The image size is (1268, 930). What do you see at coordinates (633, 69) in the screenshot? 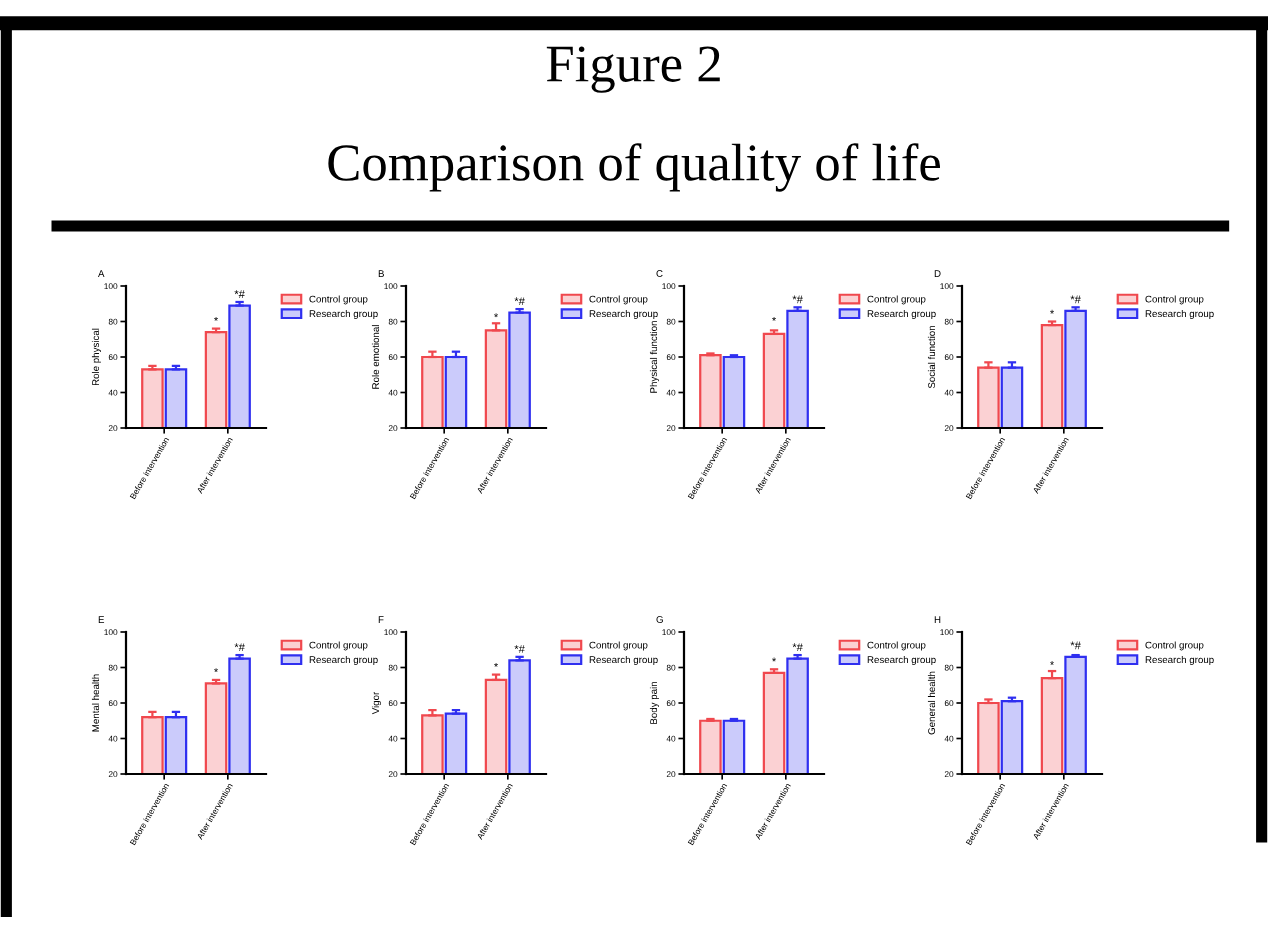
I see `text: Figure 2` at bounding box center [633, 69].